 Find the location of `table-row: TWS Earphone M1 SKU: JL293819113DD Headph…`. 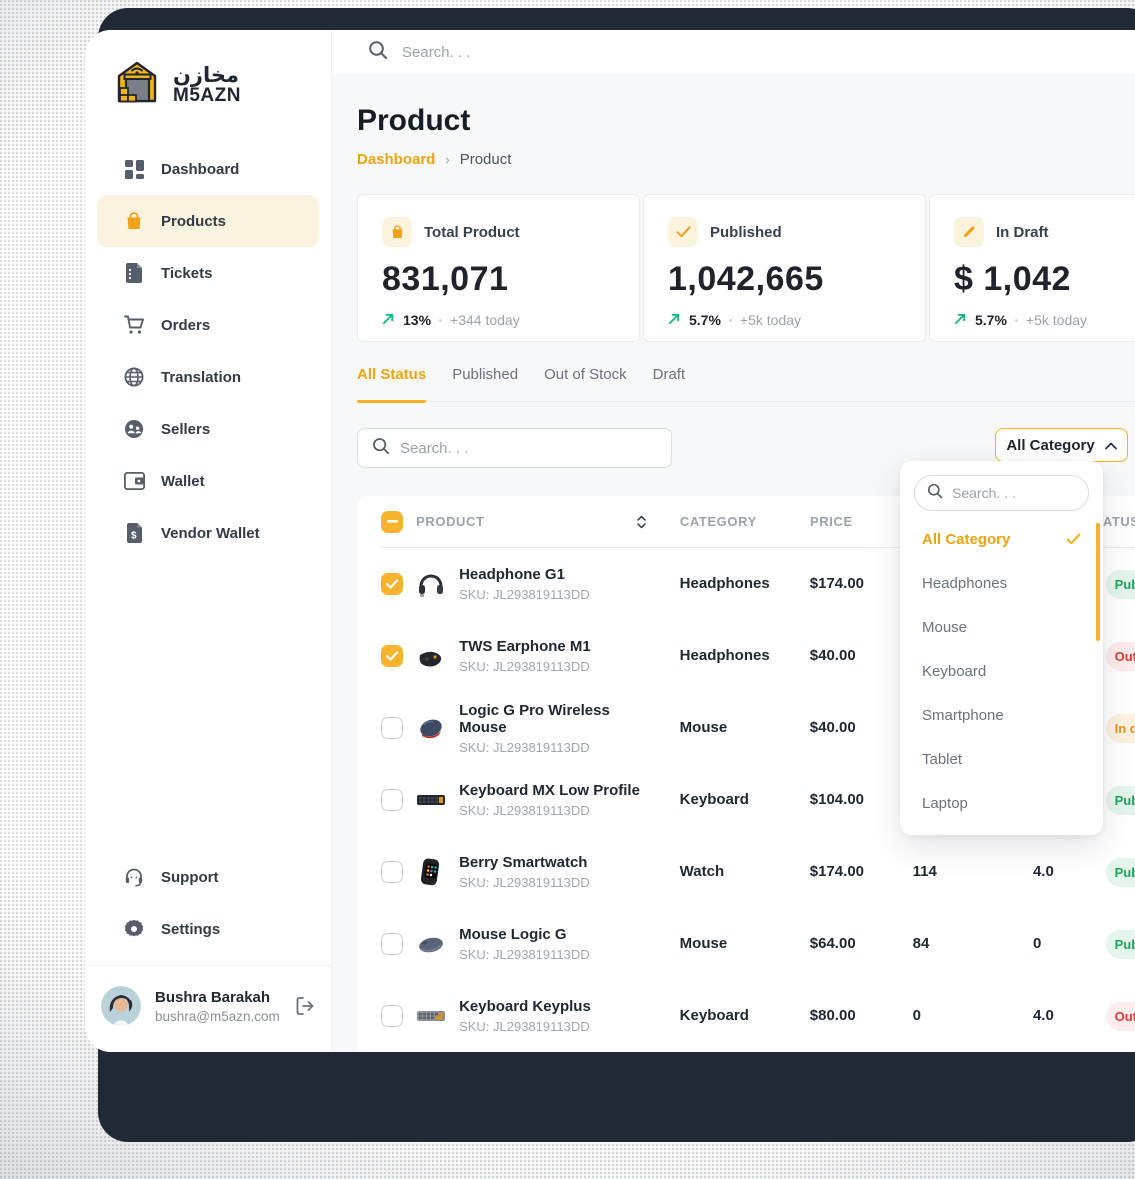

table-row: TWS Earphone M1 SKU: JL293819113DD Headph… is located at coordinates (758, 656).